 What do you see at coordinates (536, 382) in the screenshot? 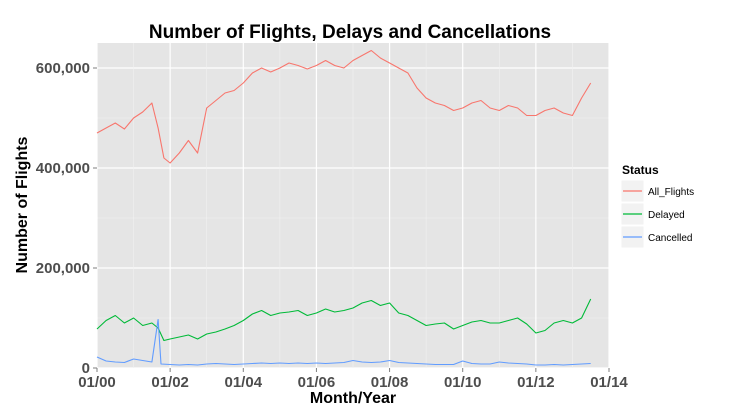
I see `x-tick-label: 01/12` at bounding box center [536, 382].